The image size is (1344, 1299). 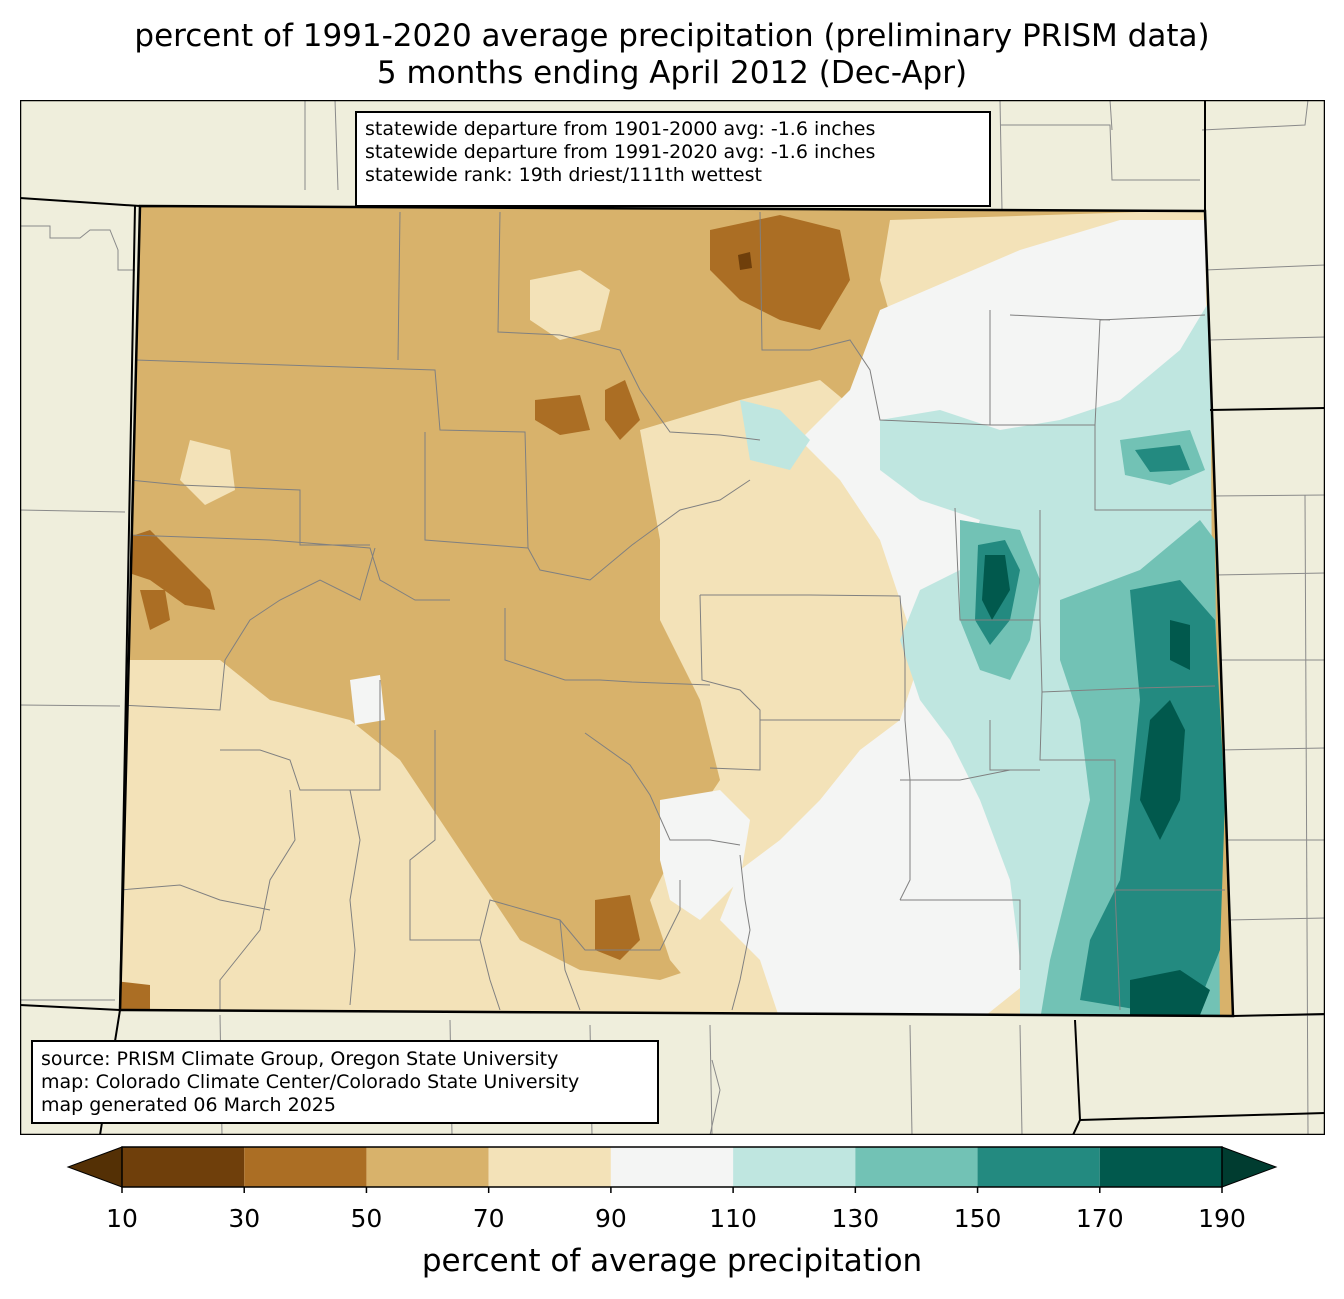 I want to click on colorbar-frame, so click(x=672, y=1167).